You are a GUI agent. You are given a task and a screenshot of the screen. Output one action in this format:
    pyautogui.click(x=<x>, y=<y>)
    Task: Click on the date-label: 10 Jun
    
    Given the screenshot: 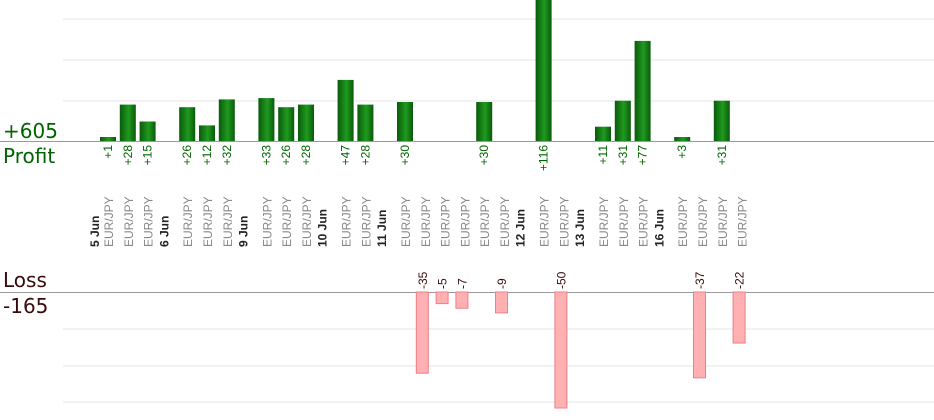 What is the action you would take?
    pyautogui.click(x=323, y=228)
    